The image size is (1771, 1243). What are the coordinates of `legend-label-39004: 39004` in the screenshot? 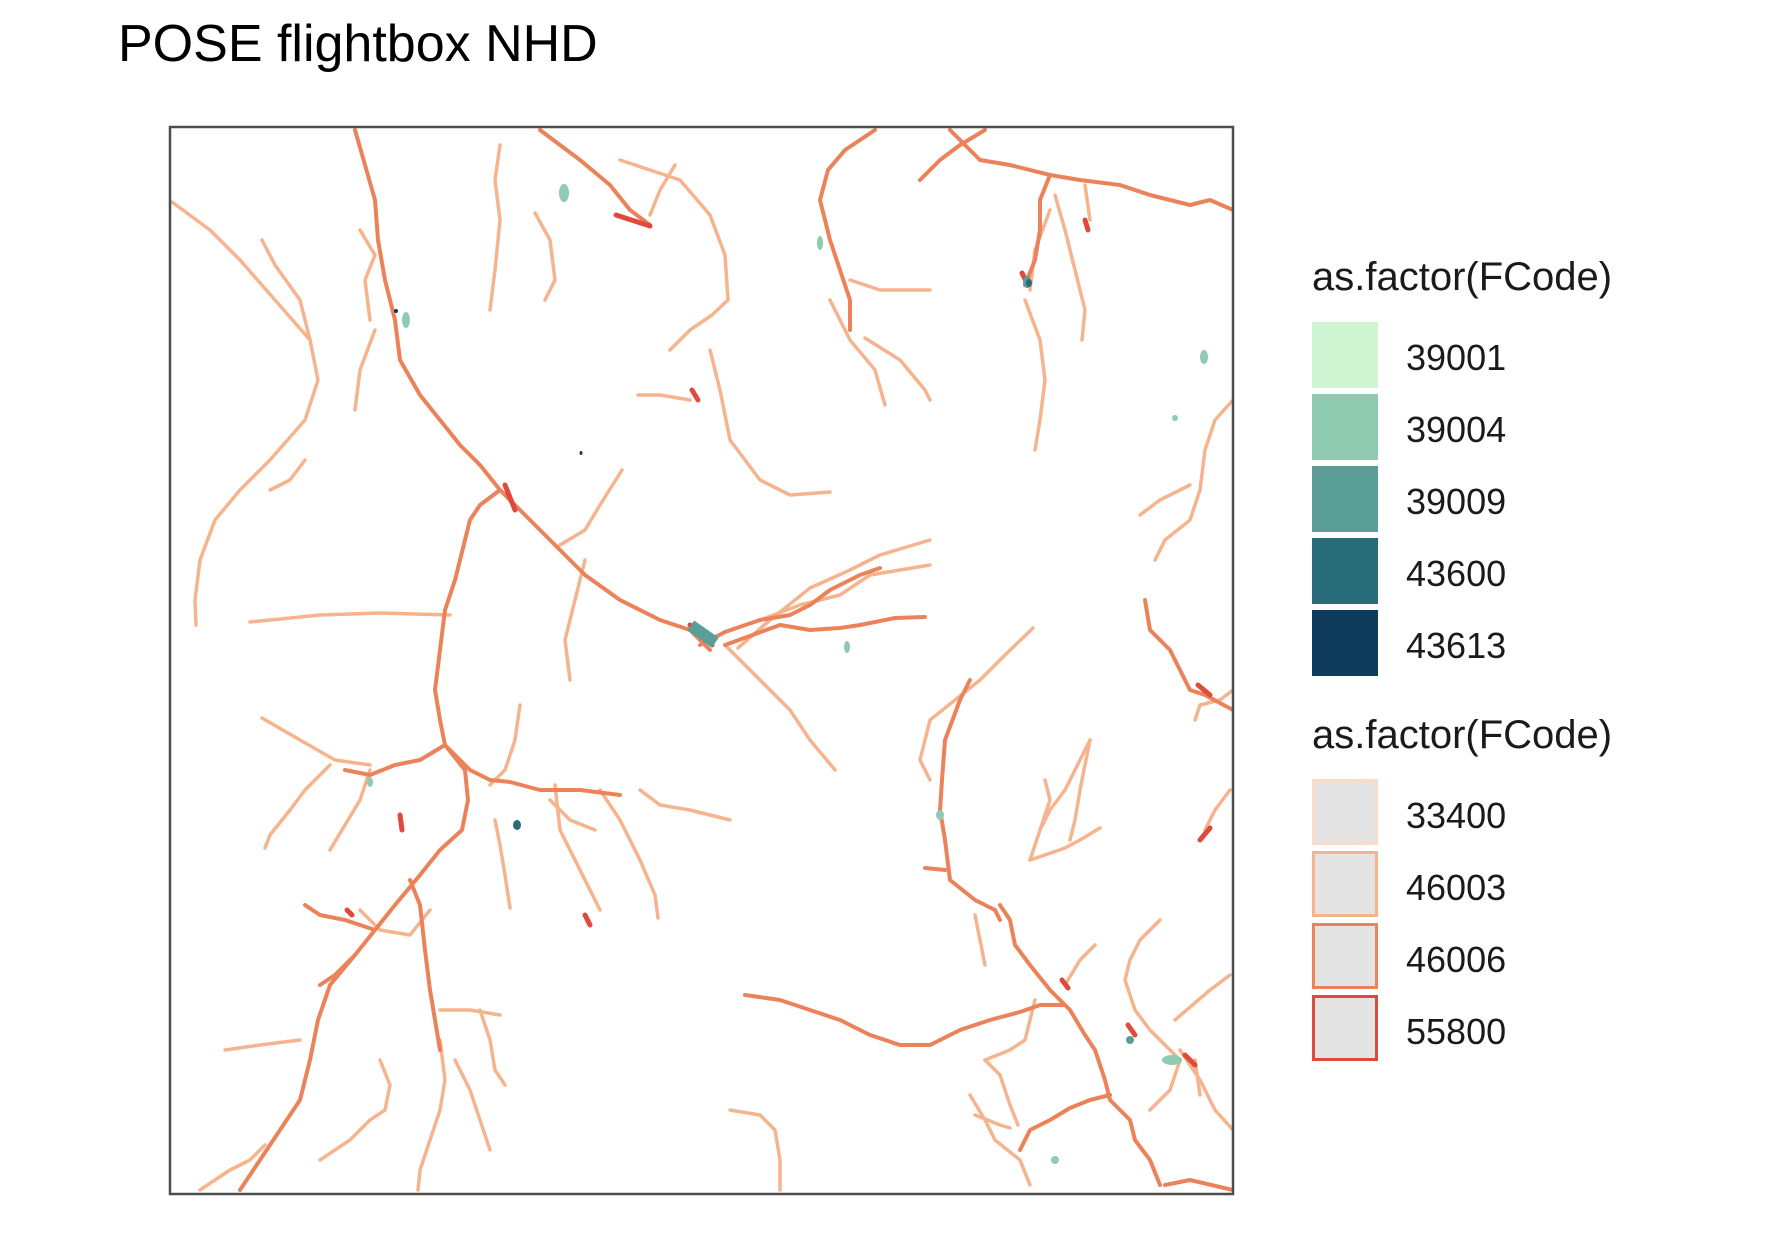 It's located at (1456, 429).